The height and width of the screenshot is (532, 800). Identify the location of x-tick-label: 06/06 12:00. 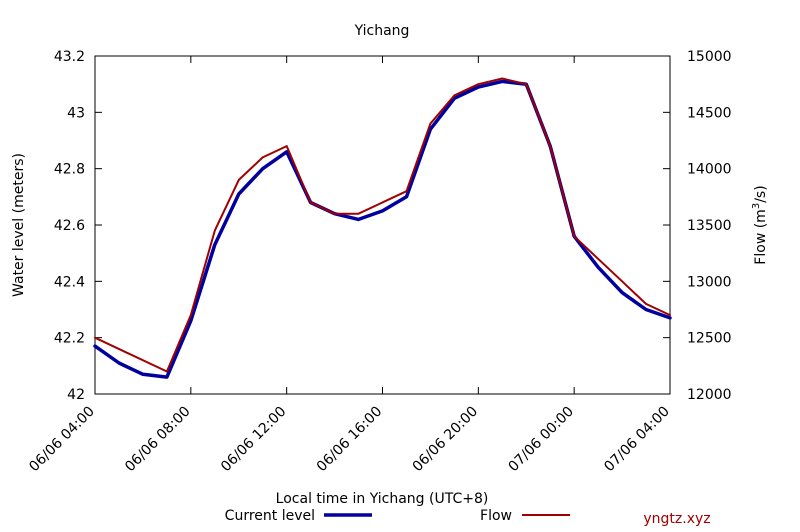
(254, 440).